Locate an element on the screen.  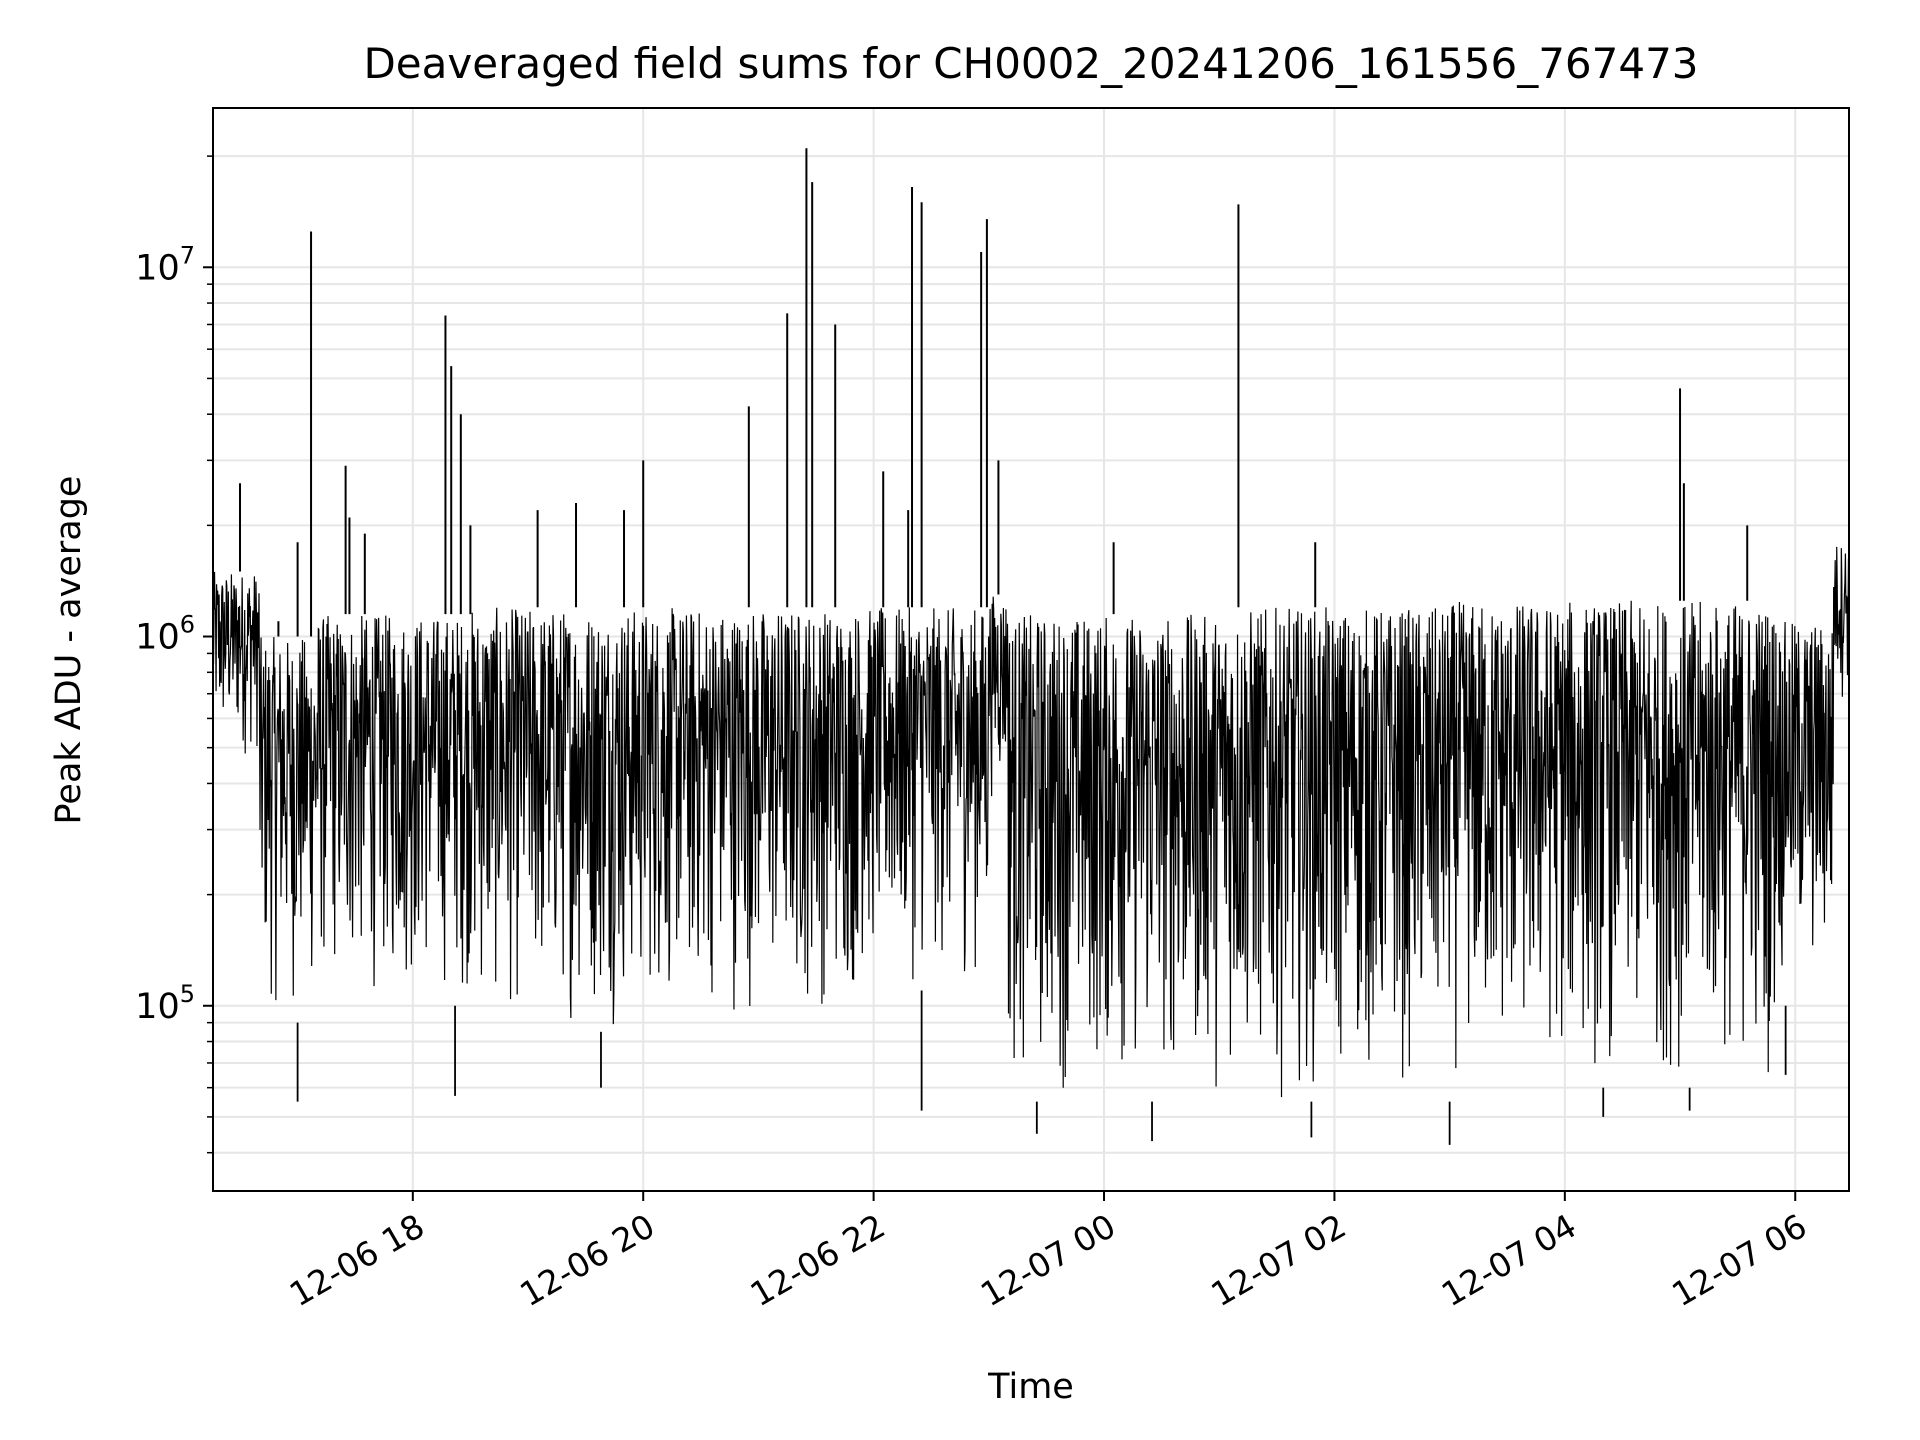
x-axis-label: Time is located at coordinates (1030, 1387).